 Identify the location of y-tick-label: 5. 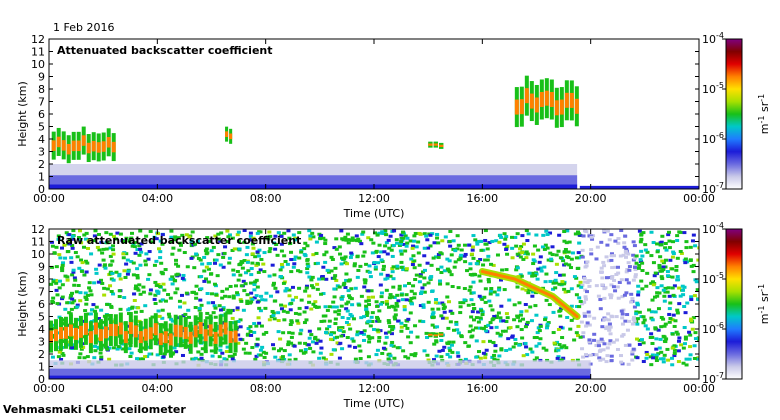
(41, 317).